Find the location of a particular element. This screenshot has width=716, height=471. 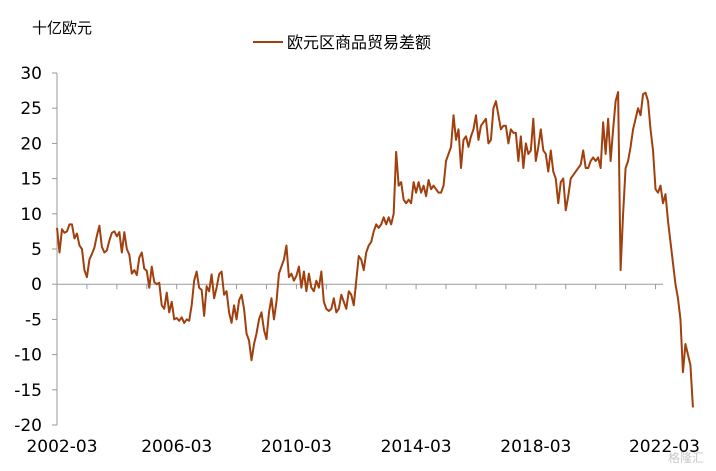

y-tick-label: 20 is located at coordinates (31, 144).